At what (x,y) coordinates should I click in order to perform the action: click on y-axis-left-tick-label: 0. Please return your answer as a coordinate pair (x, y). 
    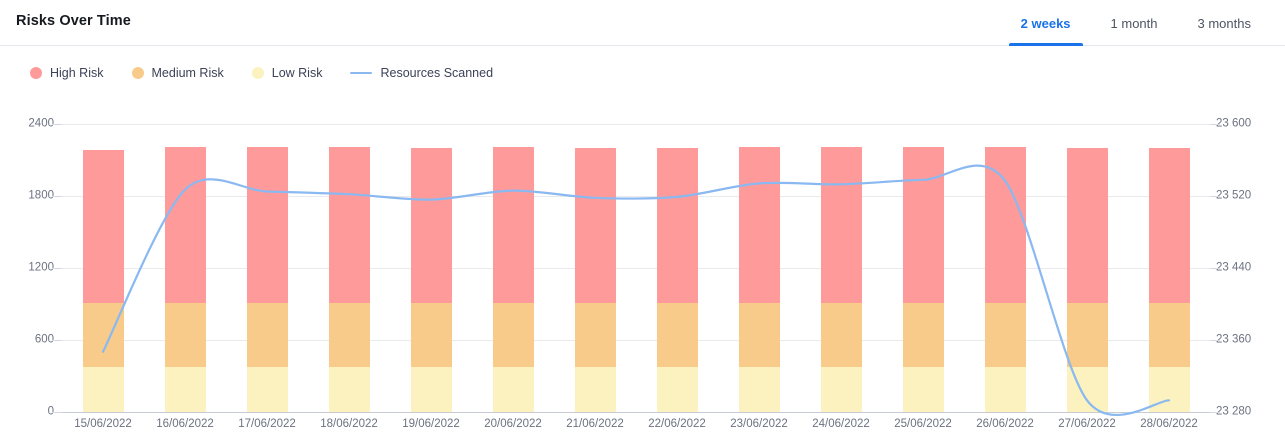
    Looking at the image, I should click on (50, 411).